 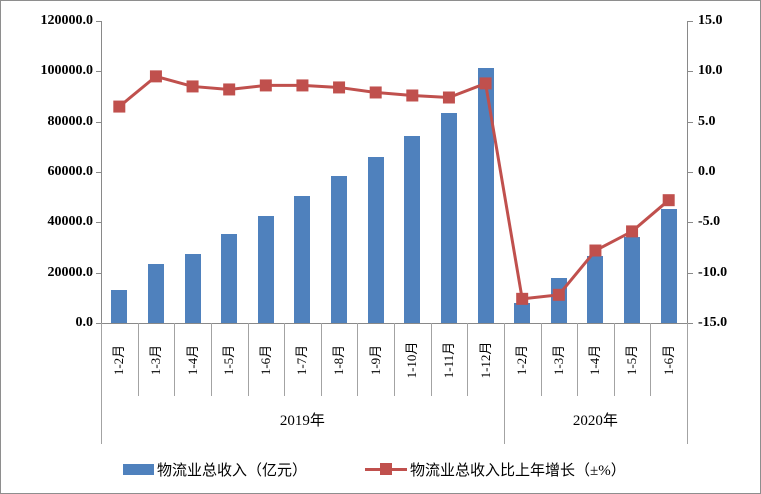 I want to click on left-axis-tick-label: 100000.0, so click(x=67, y=71).